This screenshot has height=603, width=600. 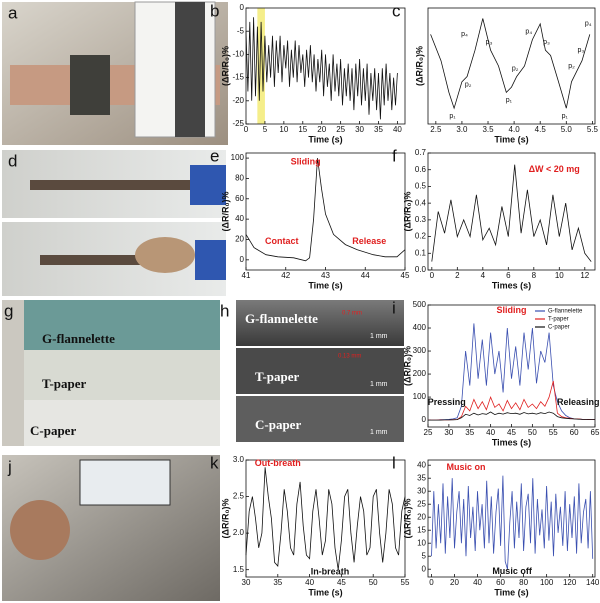 What do you see at coordinates (420, 373) in the screenshot?
I see `y-tick-label: 200` at bounding box center [420, 373].